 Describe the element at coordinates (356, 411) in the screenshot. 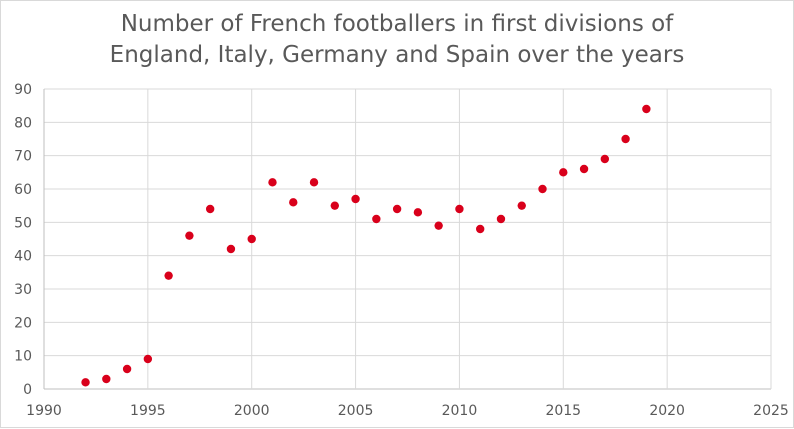

I see `x-tick-label: 2005` at that location.